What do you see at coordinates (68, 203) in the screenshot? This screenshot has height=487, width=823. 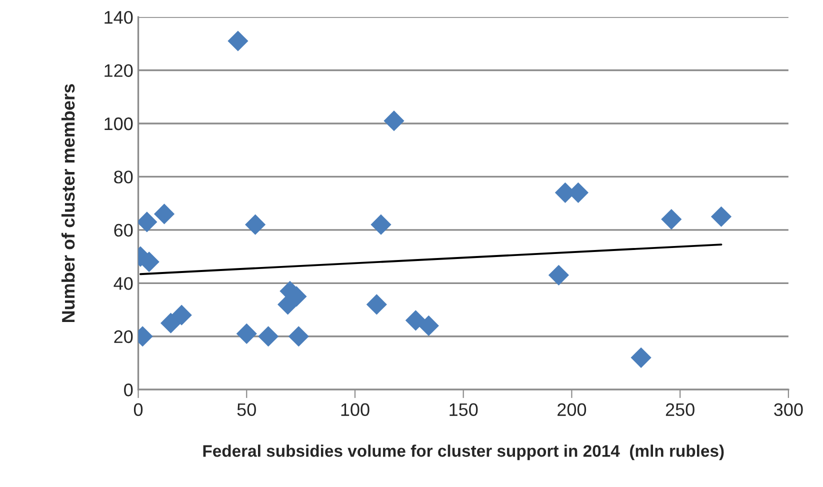 I see `y-axis-title: Number of cluster members` at bounding box center [68, 203].